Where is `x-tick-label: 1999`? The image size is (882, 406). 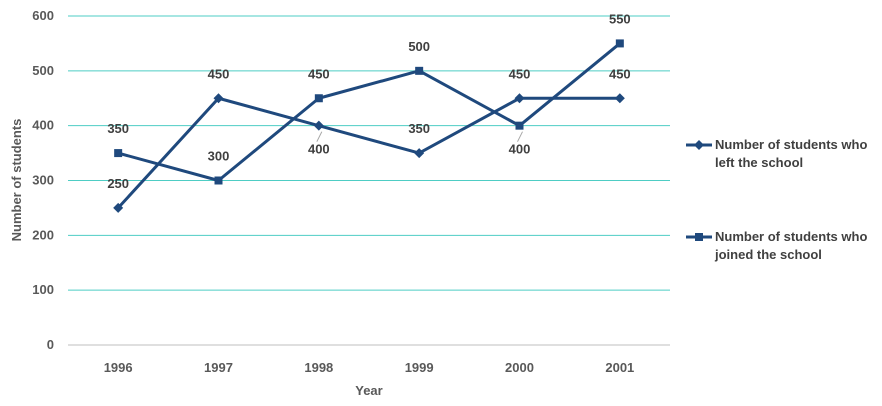
x-tick-label: 1999 is located at coordinates (419, 367).